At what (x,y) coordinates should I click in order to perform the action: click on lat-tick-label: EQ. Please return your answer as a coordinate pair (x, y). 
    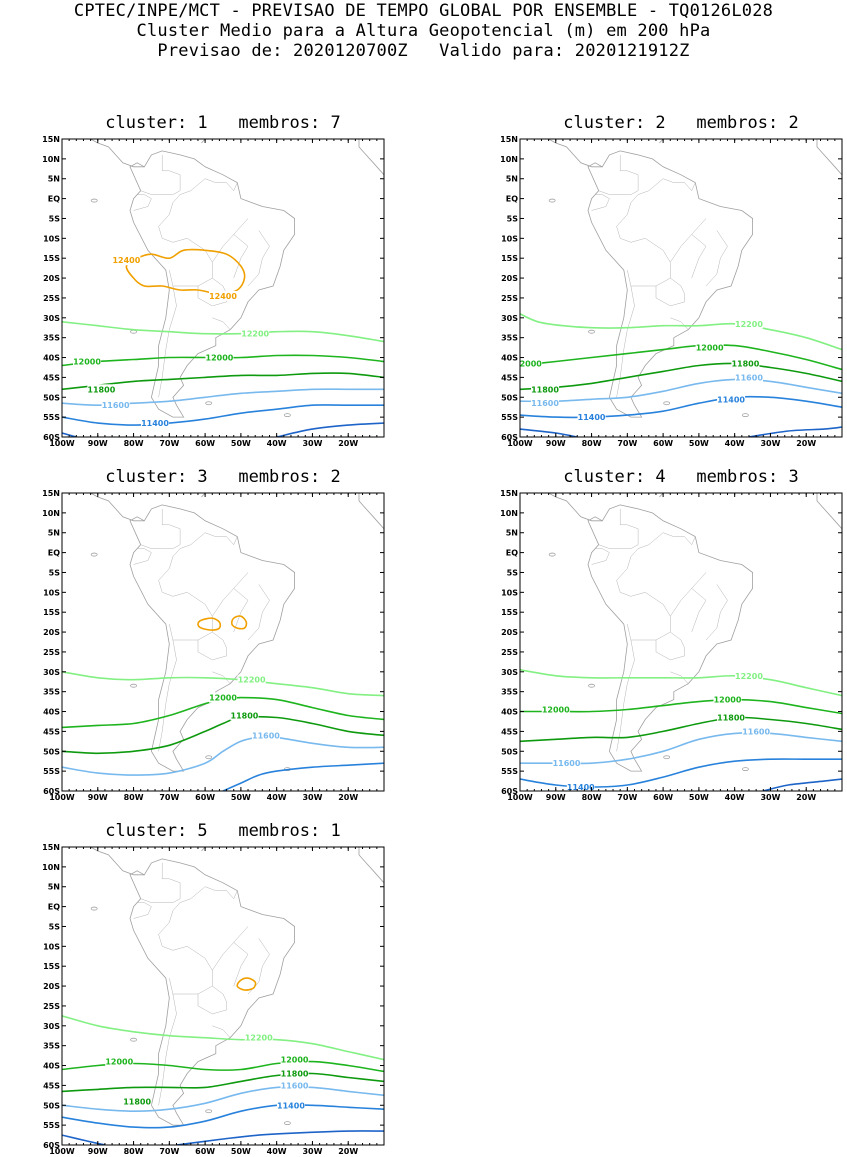
    Looking at the image, I should click on (54, 199).